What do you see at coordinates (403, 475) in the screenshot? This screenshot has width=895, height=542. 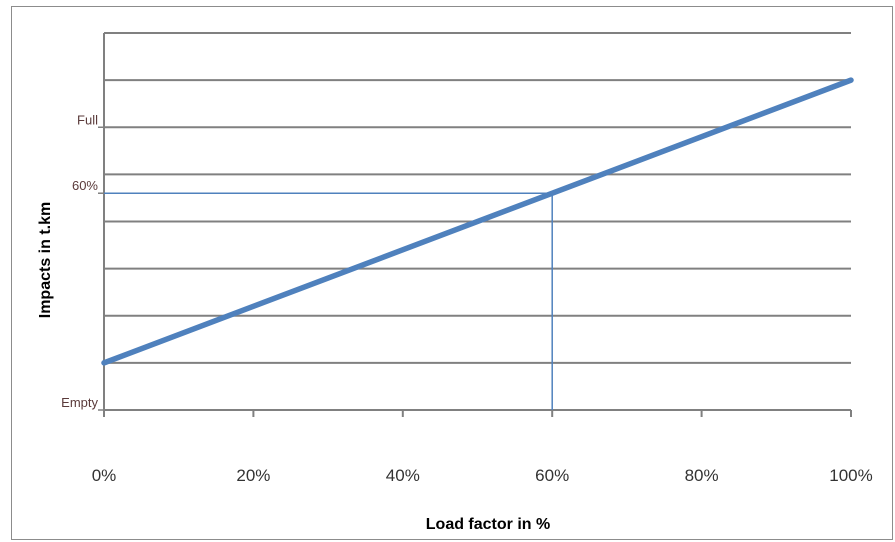 I see `x-tick-label-2: 40%` at bounding box center [403, 475].